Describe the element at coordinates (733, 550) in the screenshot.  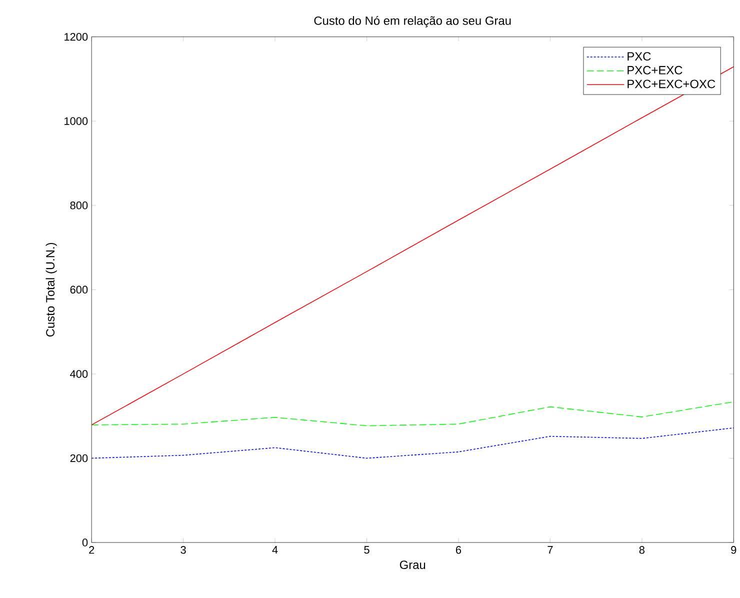
I see `x-tick-label: 9` at that location.